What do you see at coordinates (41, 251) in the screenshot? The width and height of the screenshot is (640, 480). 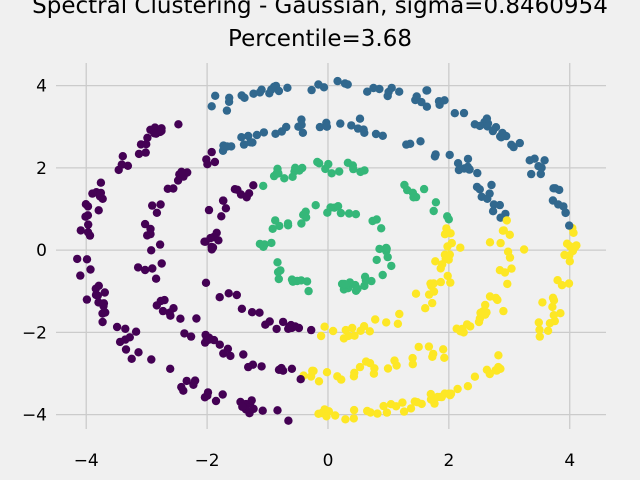 I see `y-tick-label: 0` at bounding box center [41, 251].